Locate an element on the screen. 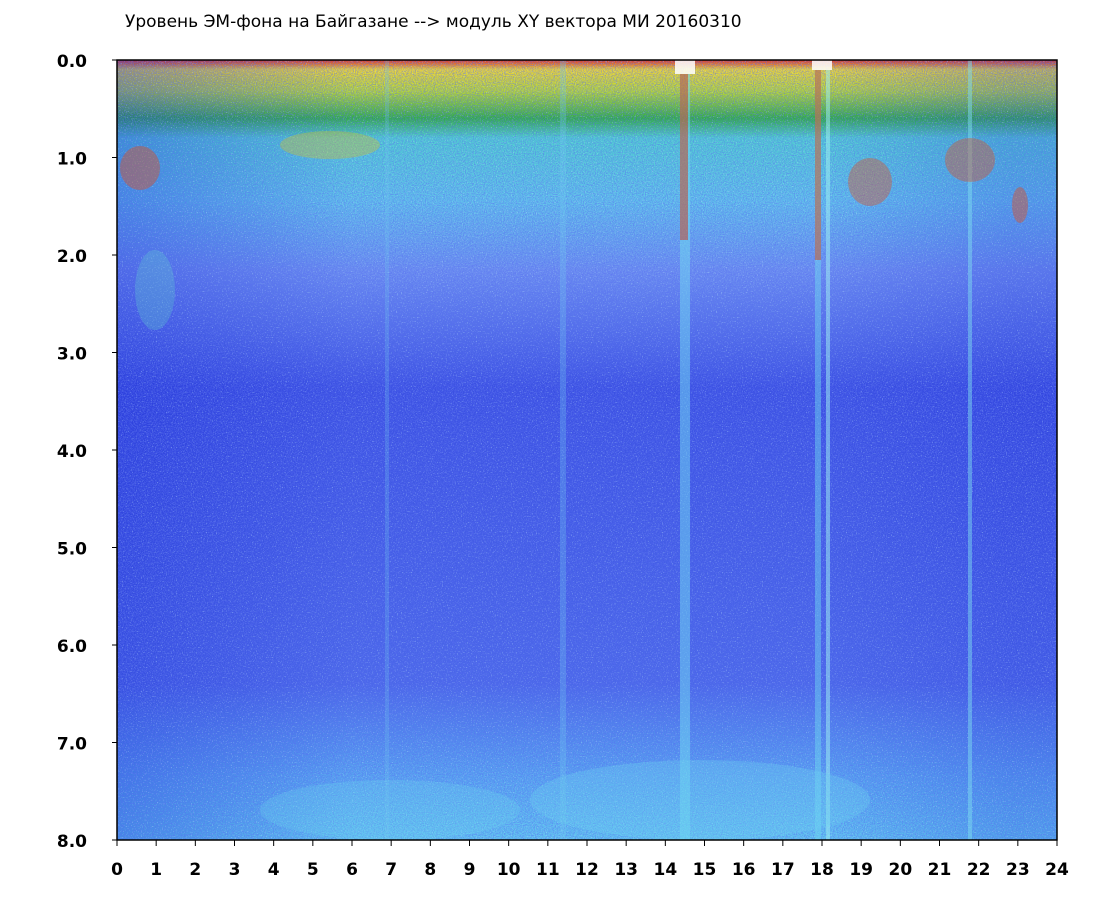 The width and height of the screenshot is (1096, 900). x-tick-label: 13 is located at coordinates (626, 870).